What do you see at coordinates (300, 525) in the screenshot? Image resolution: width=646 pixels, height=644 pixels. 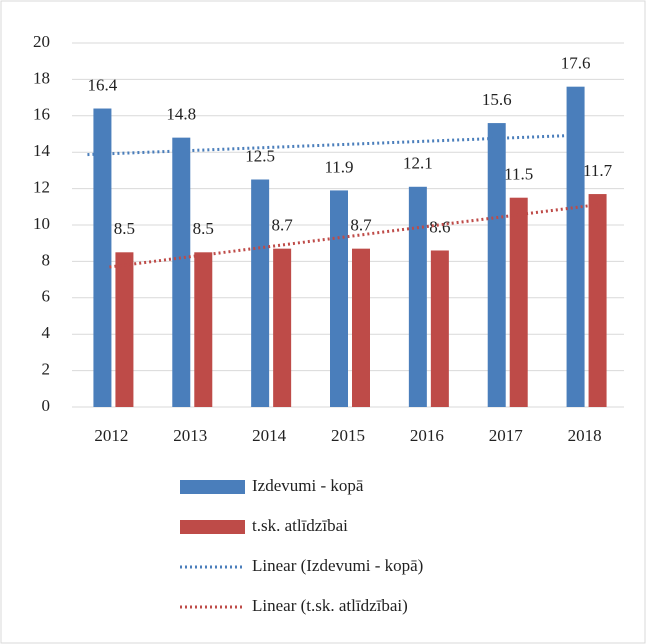 I see `legend-label: t.sk. atlīdzībai` at bounding box center [300, 525].